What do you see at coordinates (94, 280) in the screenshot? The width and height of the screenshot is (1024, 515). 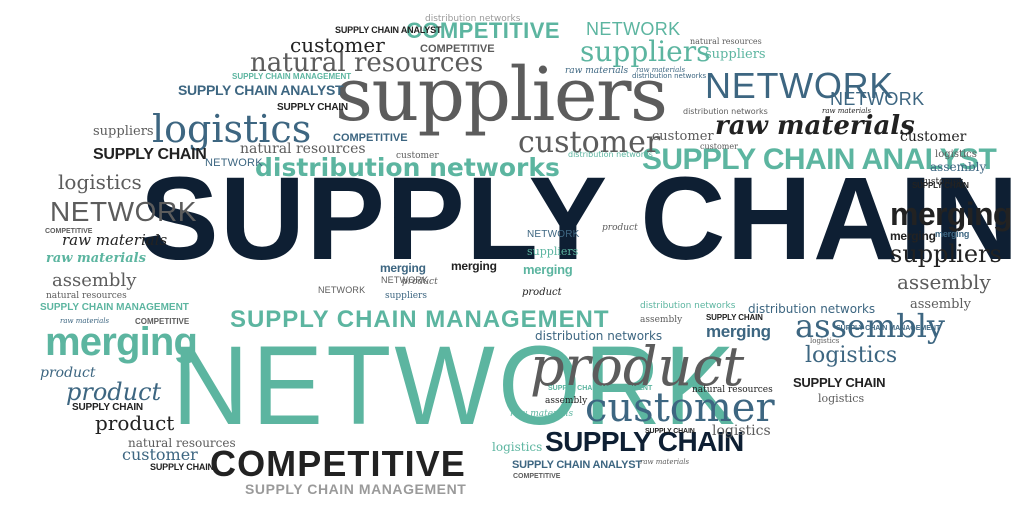 I see `word-assembly-left: assembly` at bounding box center [94, 280].